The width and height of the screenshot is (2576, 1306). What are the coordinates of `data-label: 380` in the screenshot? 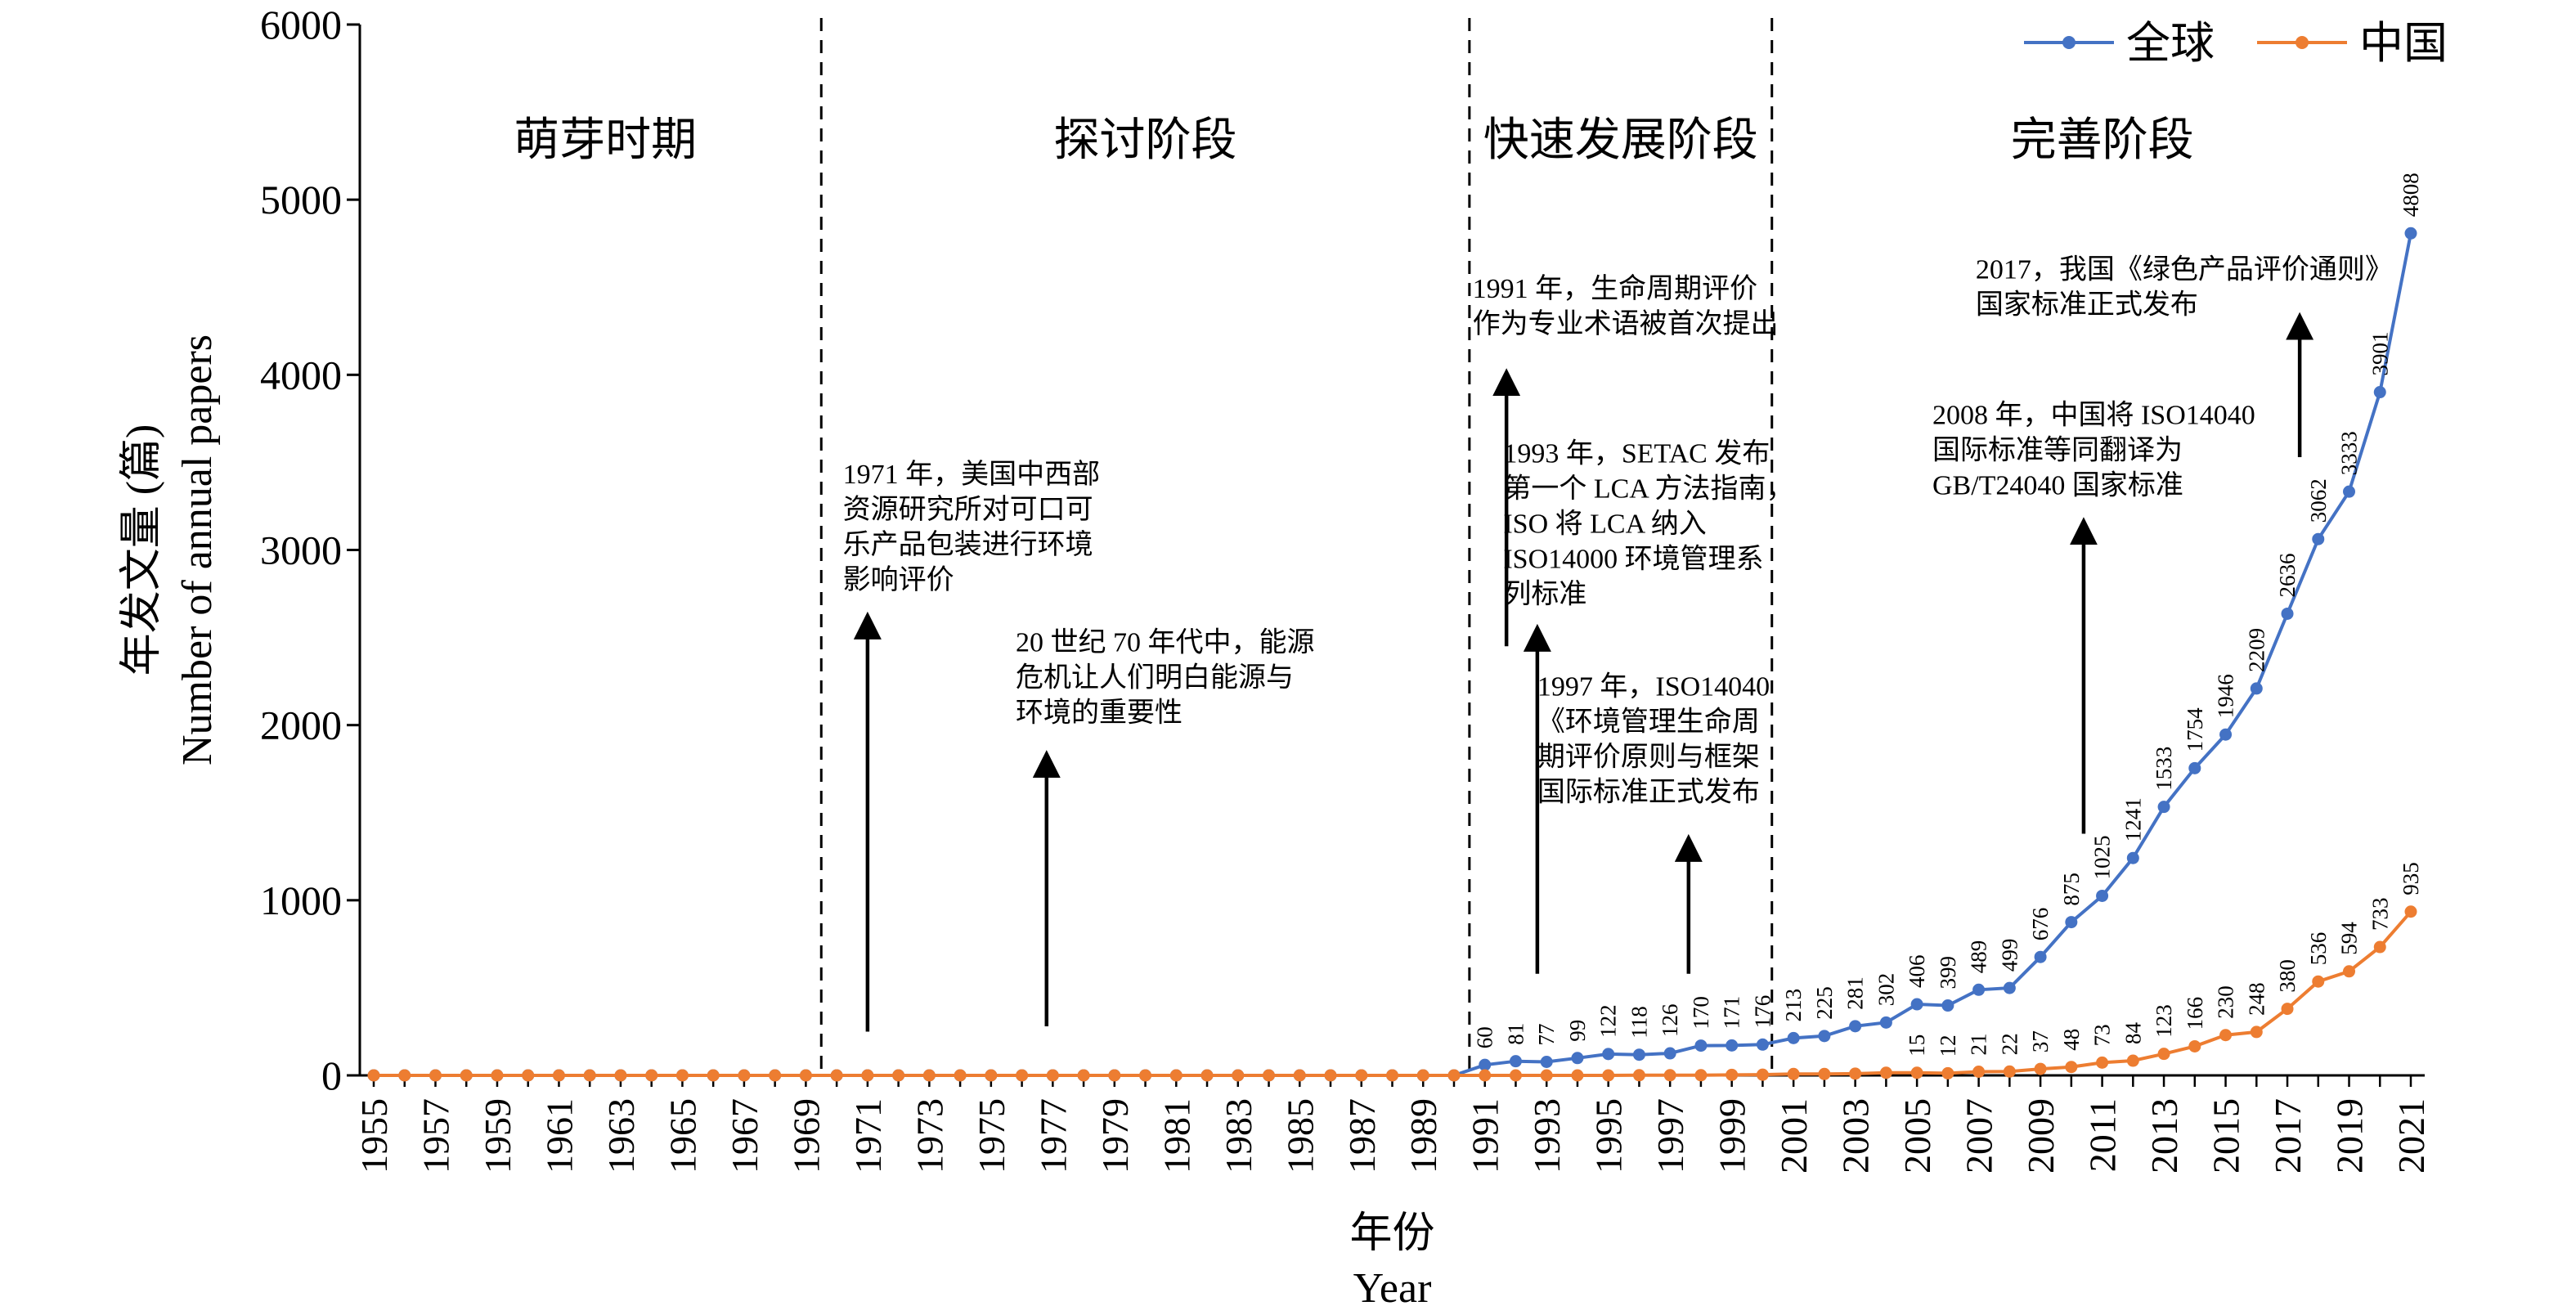 It's located at (2287, 976).